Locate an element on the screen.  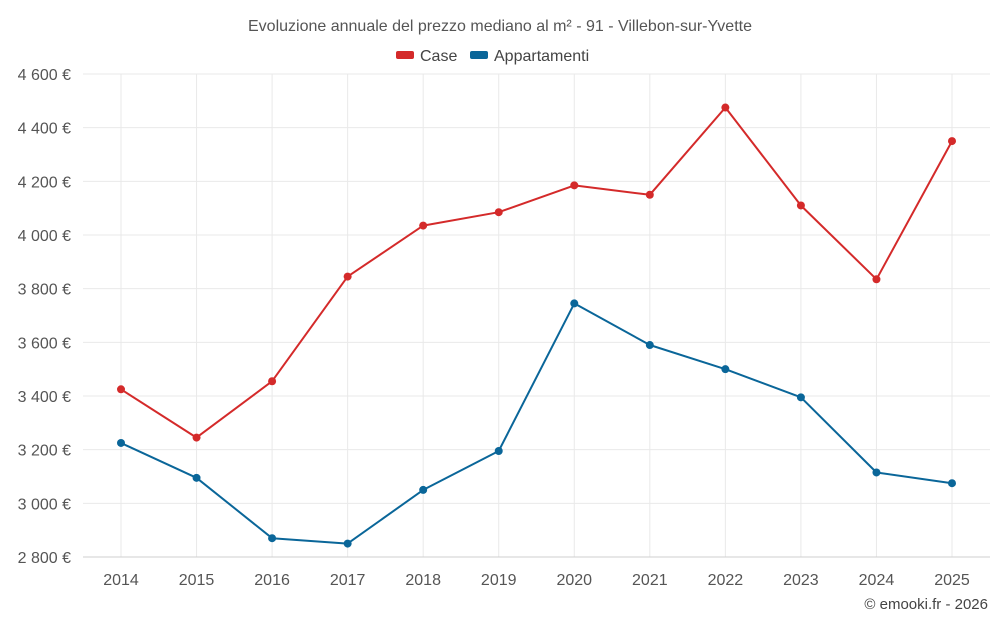
y-tick-label: 3 800 € is located at coordinates (44, 290).